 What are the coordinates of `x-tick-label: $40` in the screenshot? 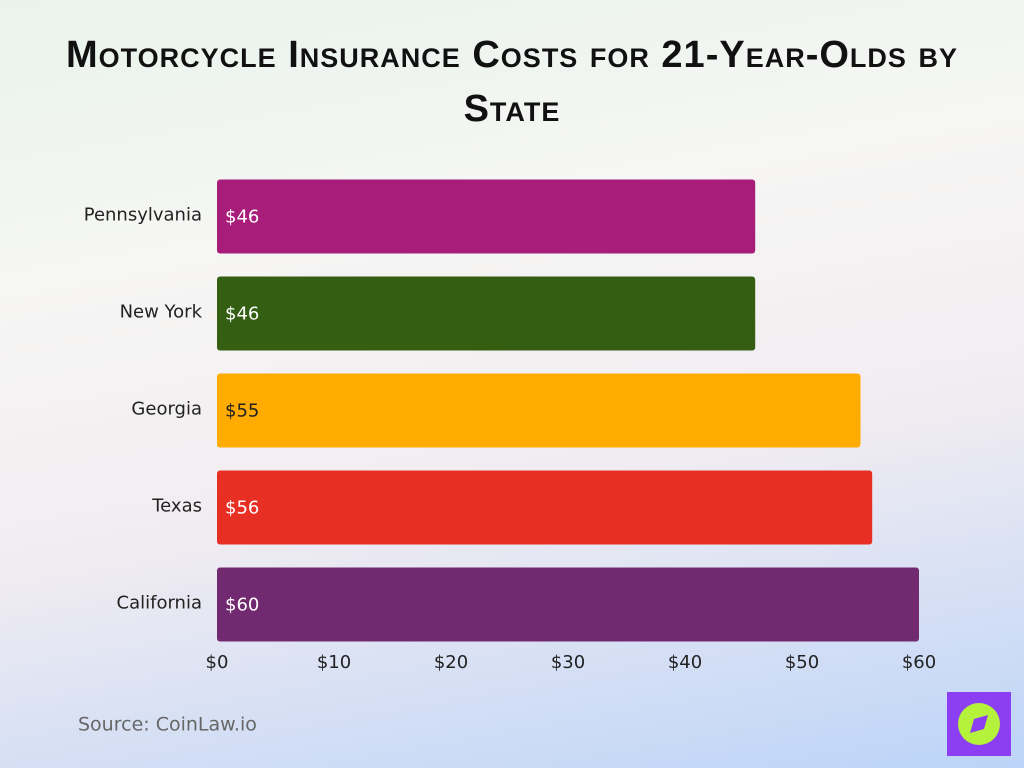 It's located at (685, 662).